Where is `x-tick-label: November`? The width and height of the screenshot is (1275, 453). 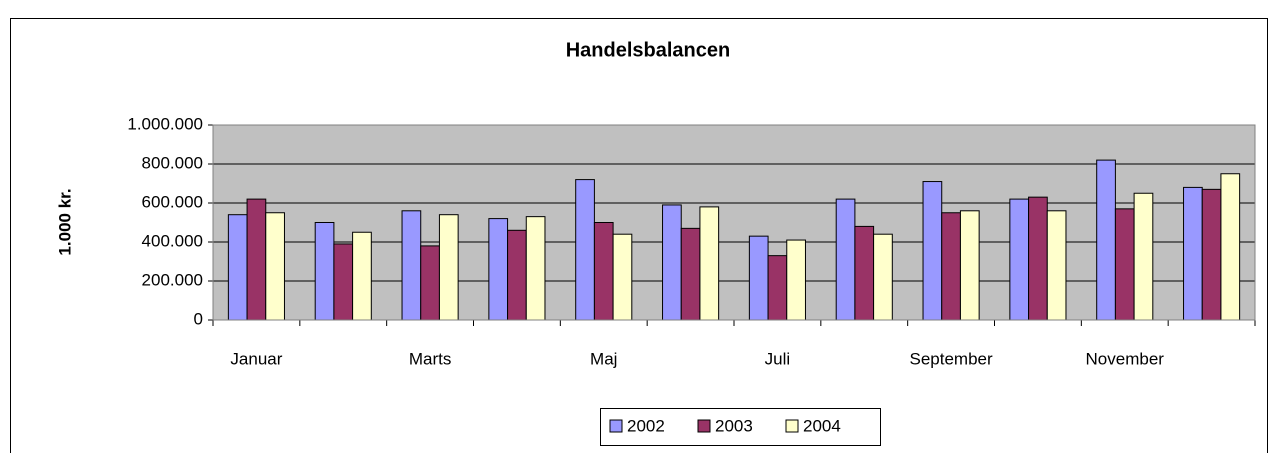 x-tick-label: November is located at coordinates (1125, 358).